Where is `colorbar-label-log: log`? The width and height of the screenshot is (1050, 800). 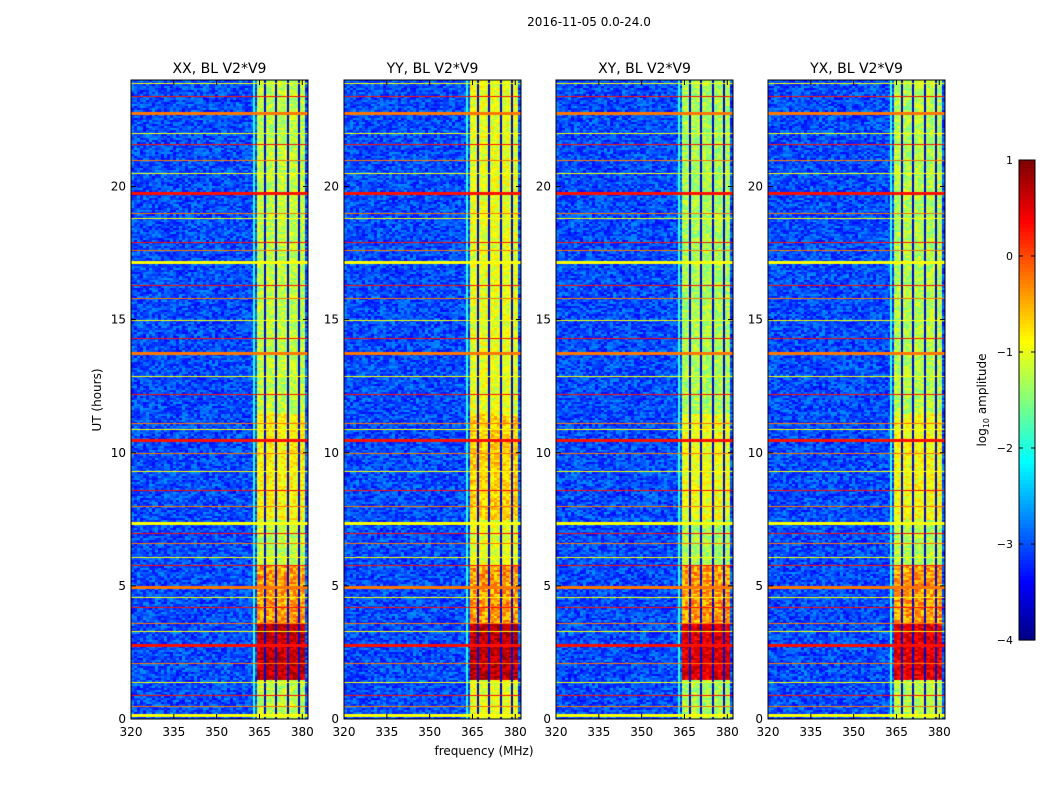 colorbar-label-log: log is located at coordinates (982, 437).